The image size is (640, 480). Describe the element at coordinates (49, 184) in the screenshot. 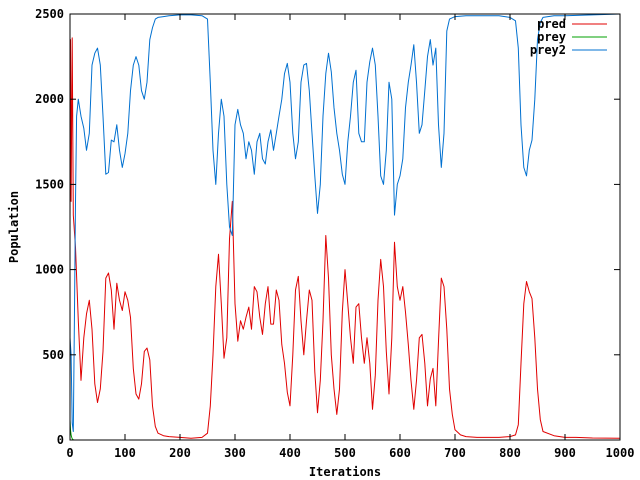

I see `y-tick-label: 1500` at that location.